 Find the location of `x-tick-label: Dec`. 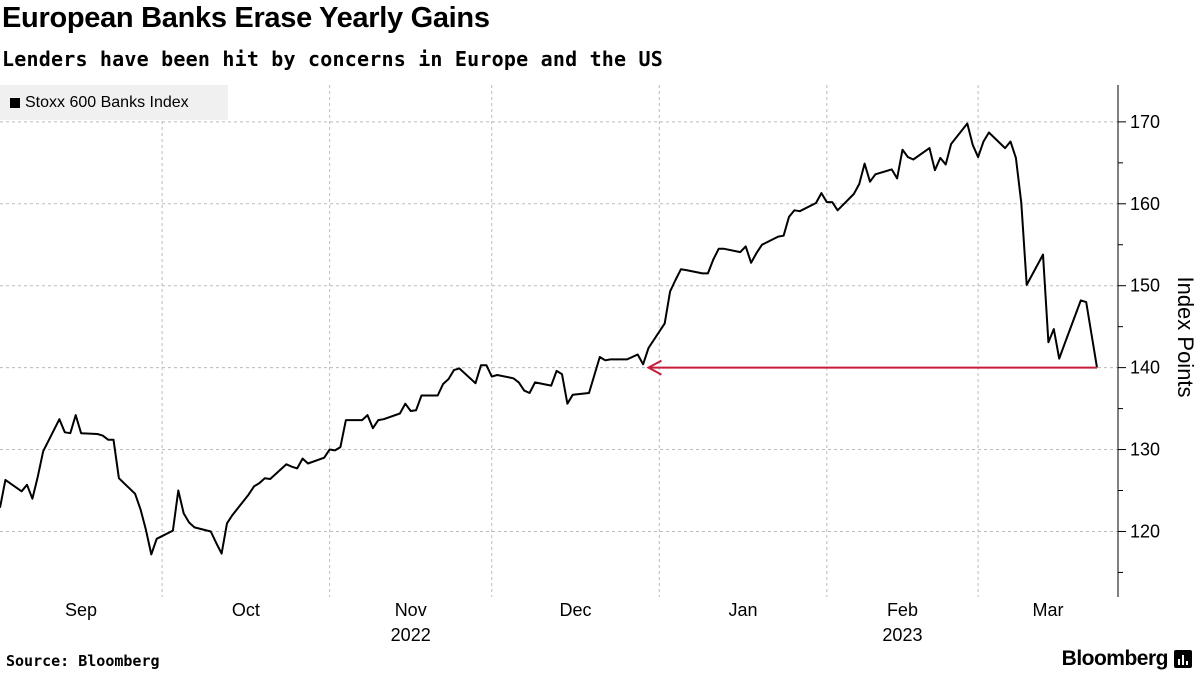

x-tick-label: Dec is located at coordinates (576, 610).